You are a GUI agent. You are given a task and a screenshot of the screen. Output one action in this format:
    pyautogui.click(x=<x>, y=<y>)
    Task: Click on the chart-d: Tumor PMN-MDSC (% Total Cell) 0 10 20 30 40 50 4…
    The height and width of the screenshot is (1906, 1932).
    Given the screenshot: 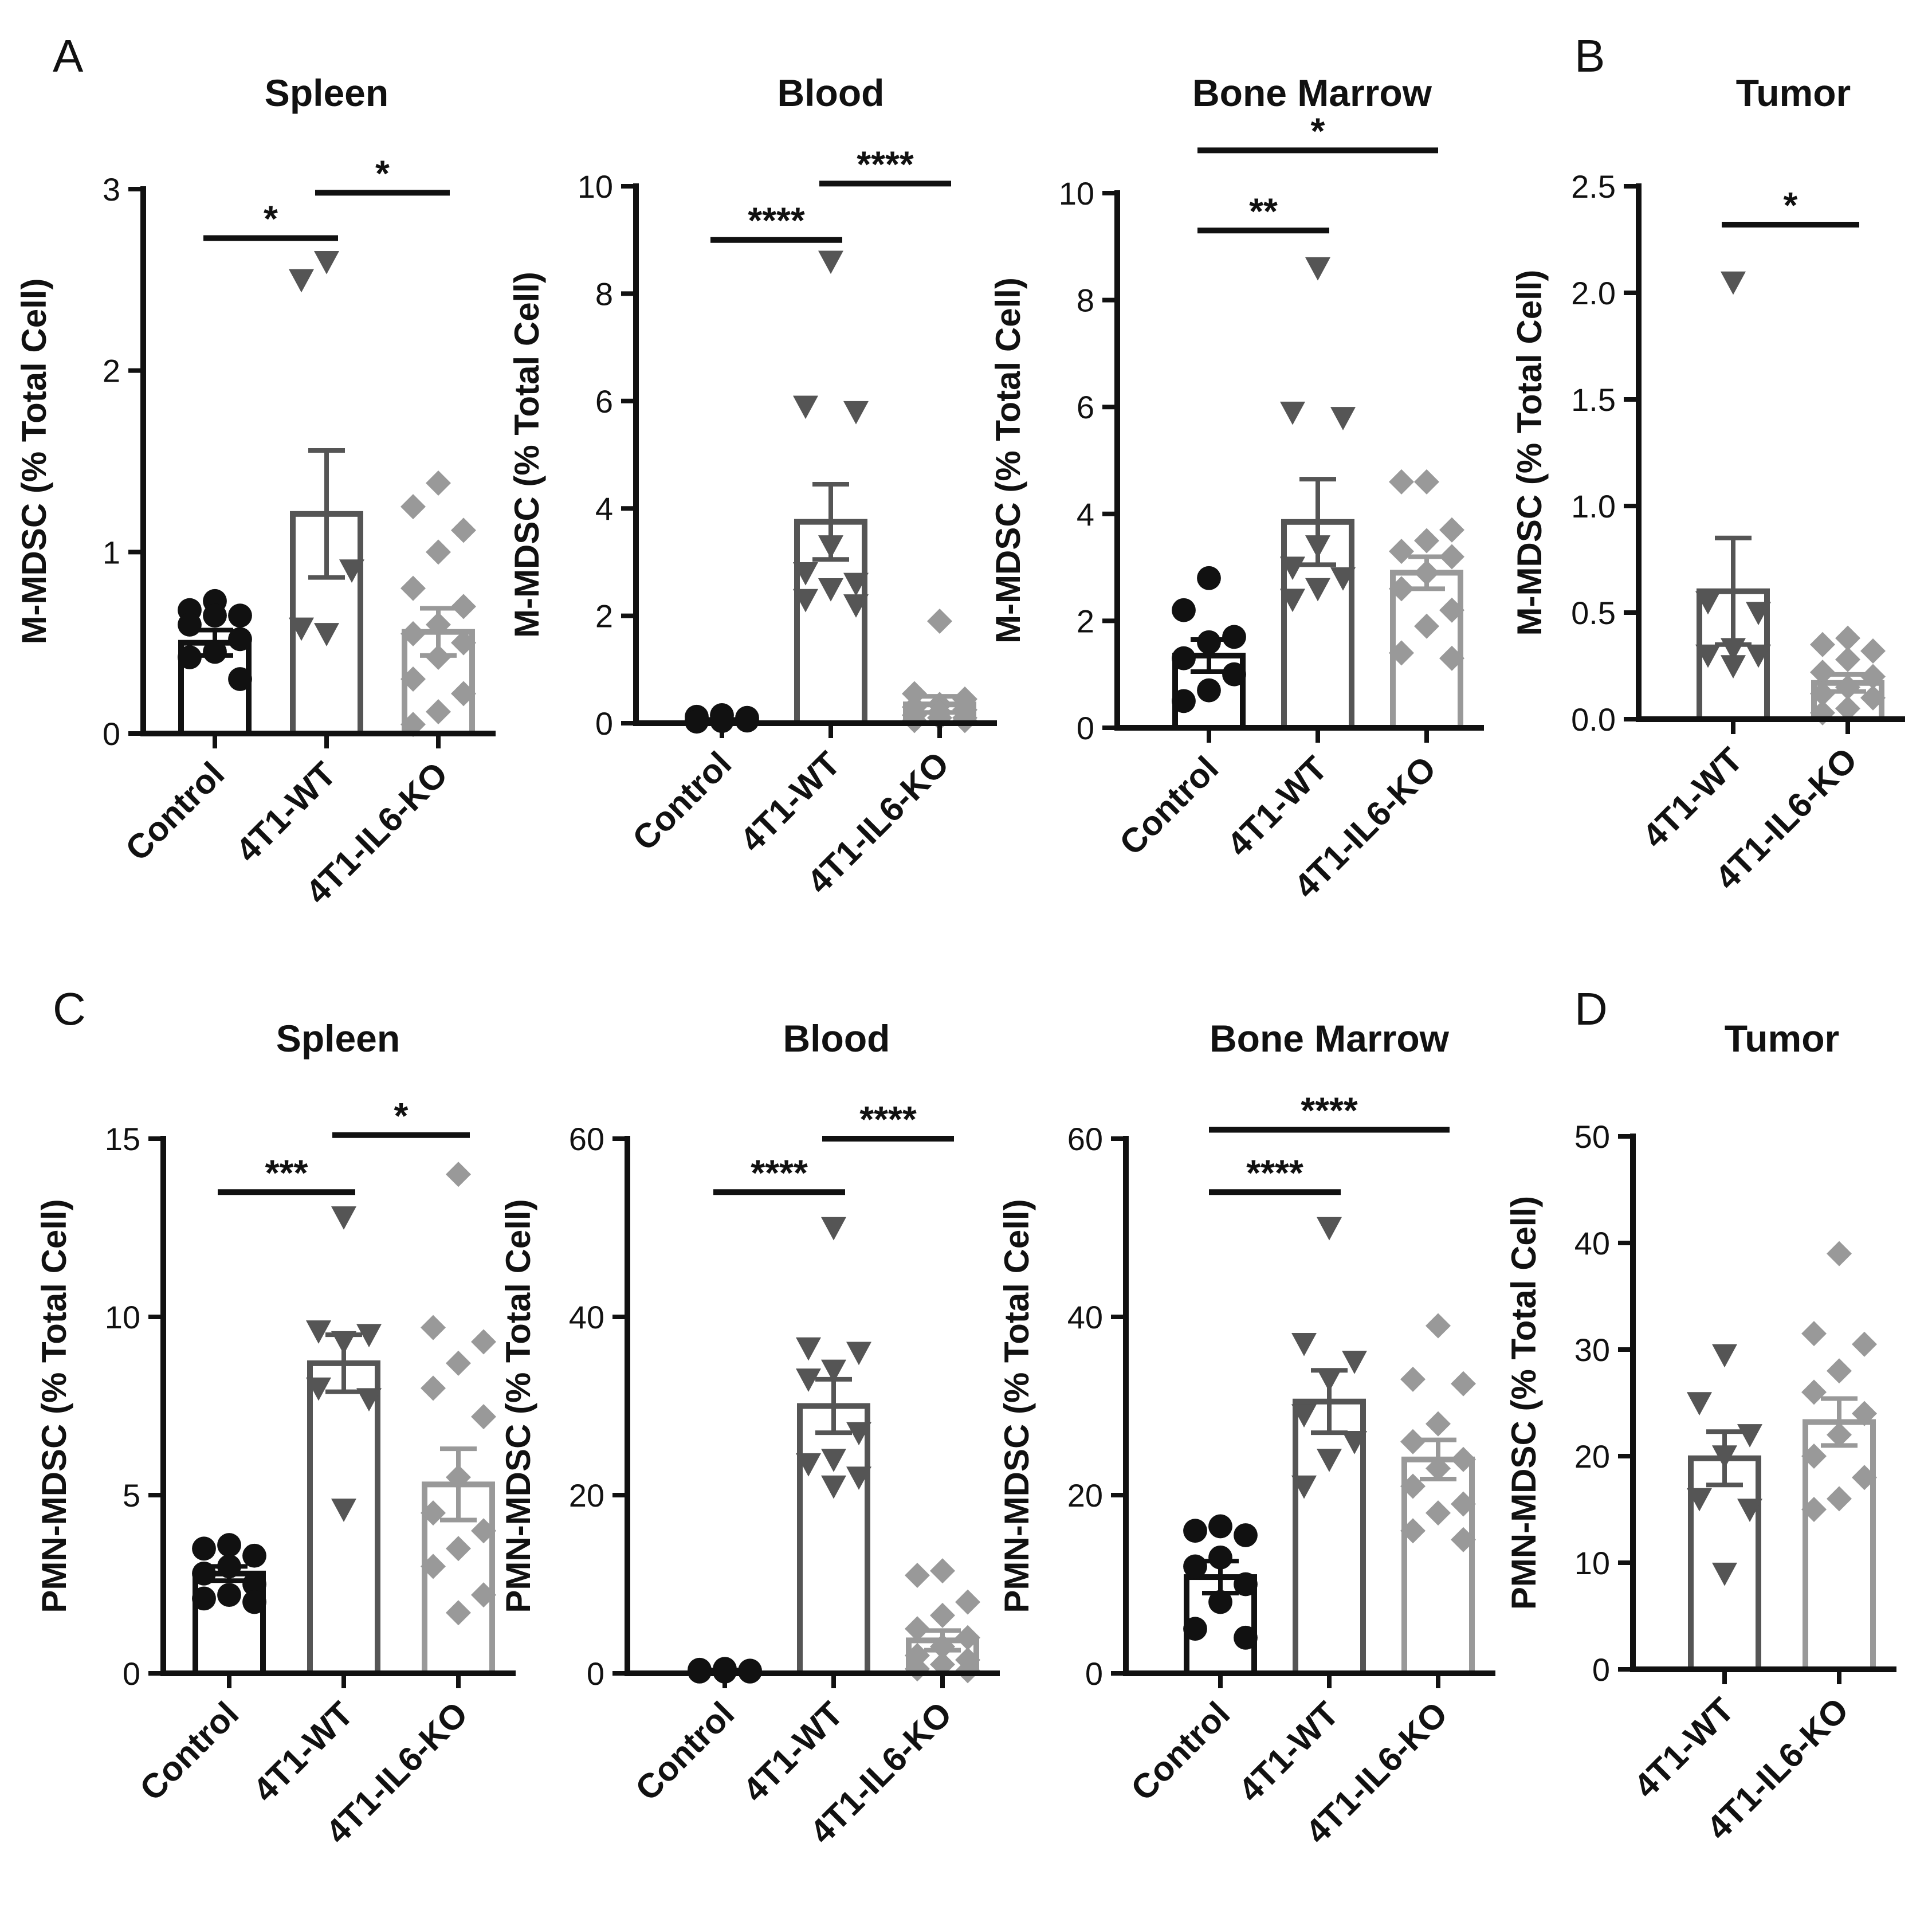 What is the action you would take?
    pyautogui.click(x=1700, y=1432)
    